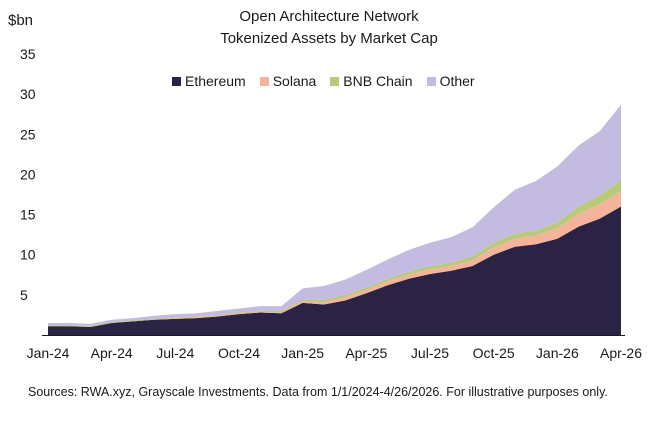 Image resolution: width=658 pixels, height=432 pixels. What do you see at coordinates (239, 353) in the screenshot?
I see `x-tick-label: Oct-24` at bounding box center [239, 353].